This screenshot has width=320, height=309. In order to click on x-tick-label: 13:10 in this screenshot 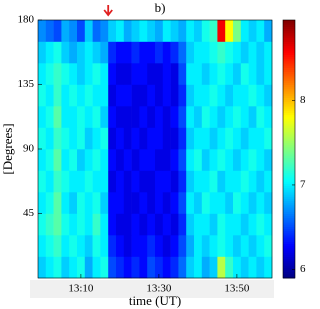, I will do `click(81, 289)`.